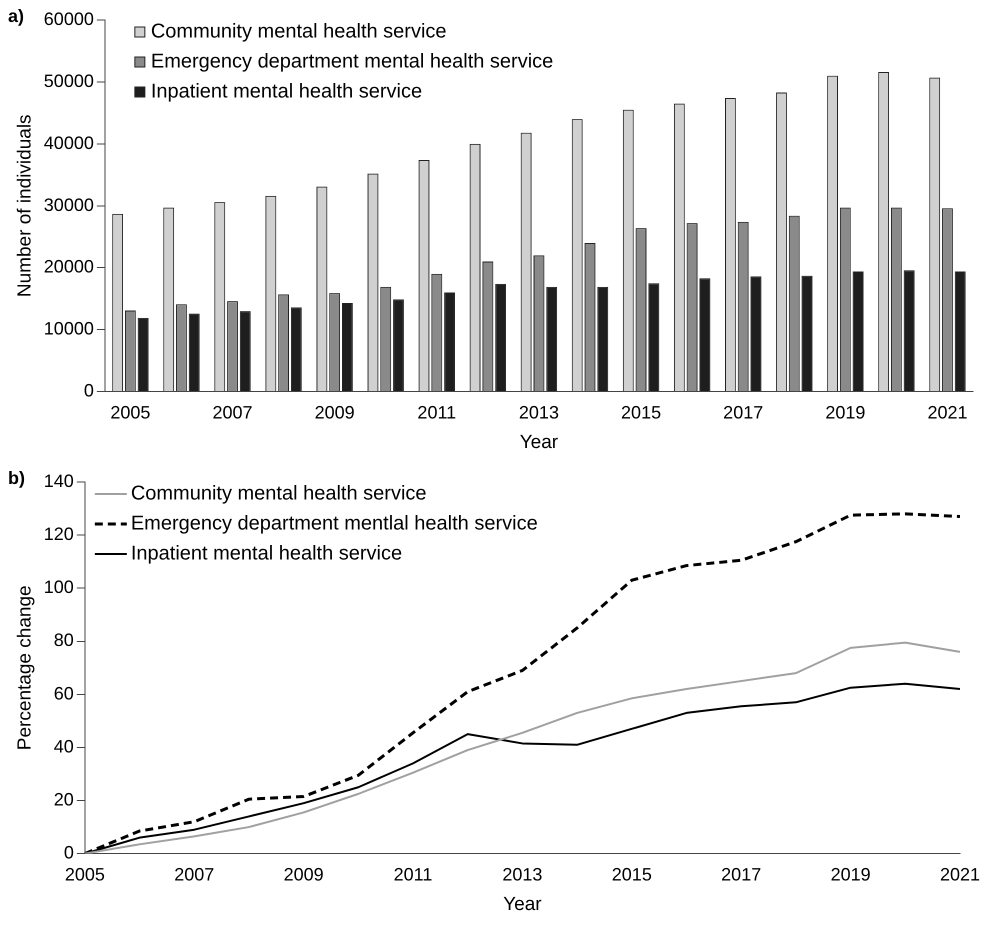  Describe the element at coordinates (25, 206) in the screenshot. I see `y-axis-title: Number of individuals` at that location.